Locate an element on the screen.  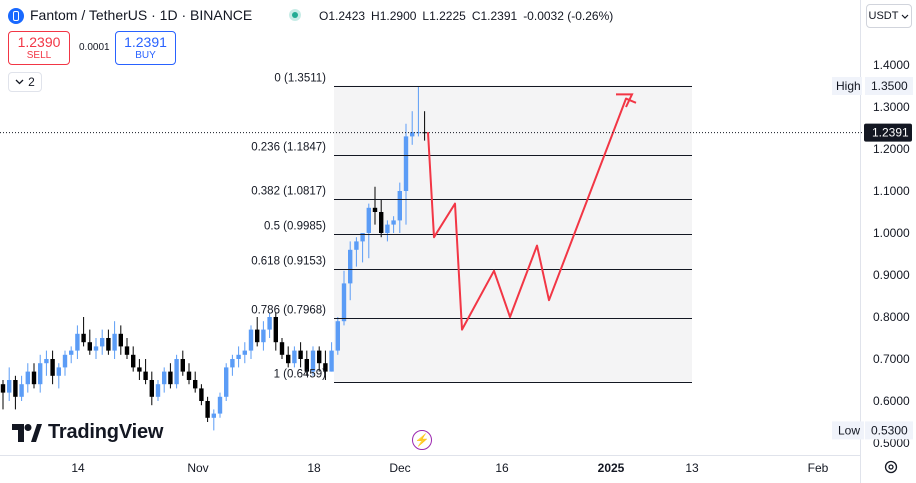
ohlc-low: L1.2225 is located at coordinates (444, 16).